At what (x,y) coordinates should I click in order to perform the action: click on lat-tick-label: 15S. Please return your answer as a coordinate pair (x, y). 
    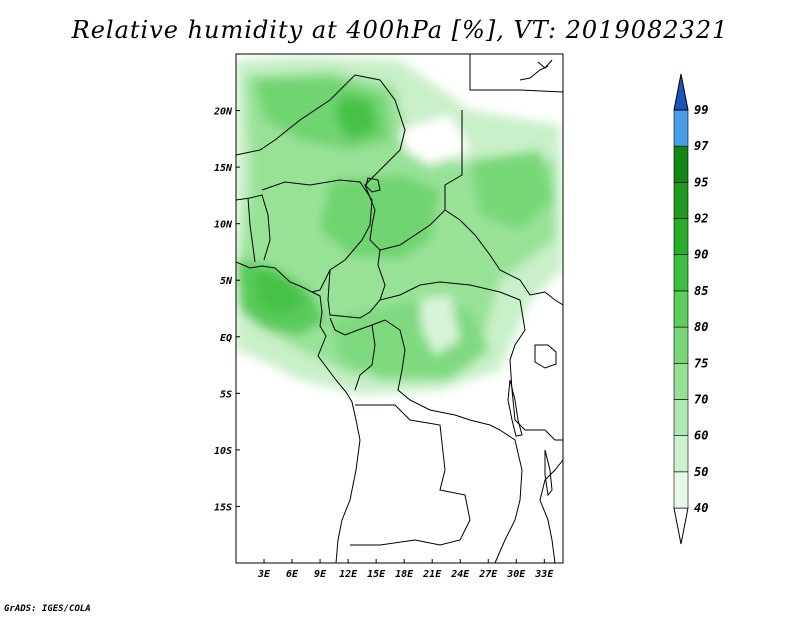
    Looking at the image, I should click on (223, 507).